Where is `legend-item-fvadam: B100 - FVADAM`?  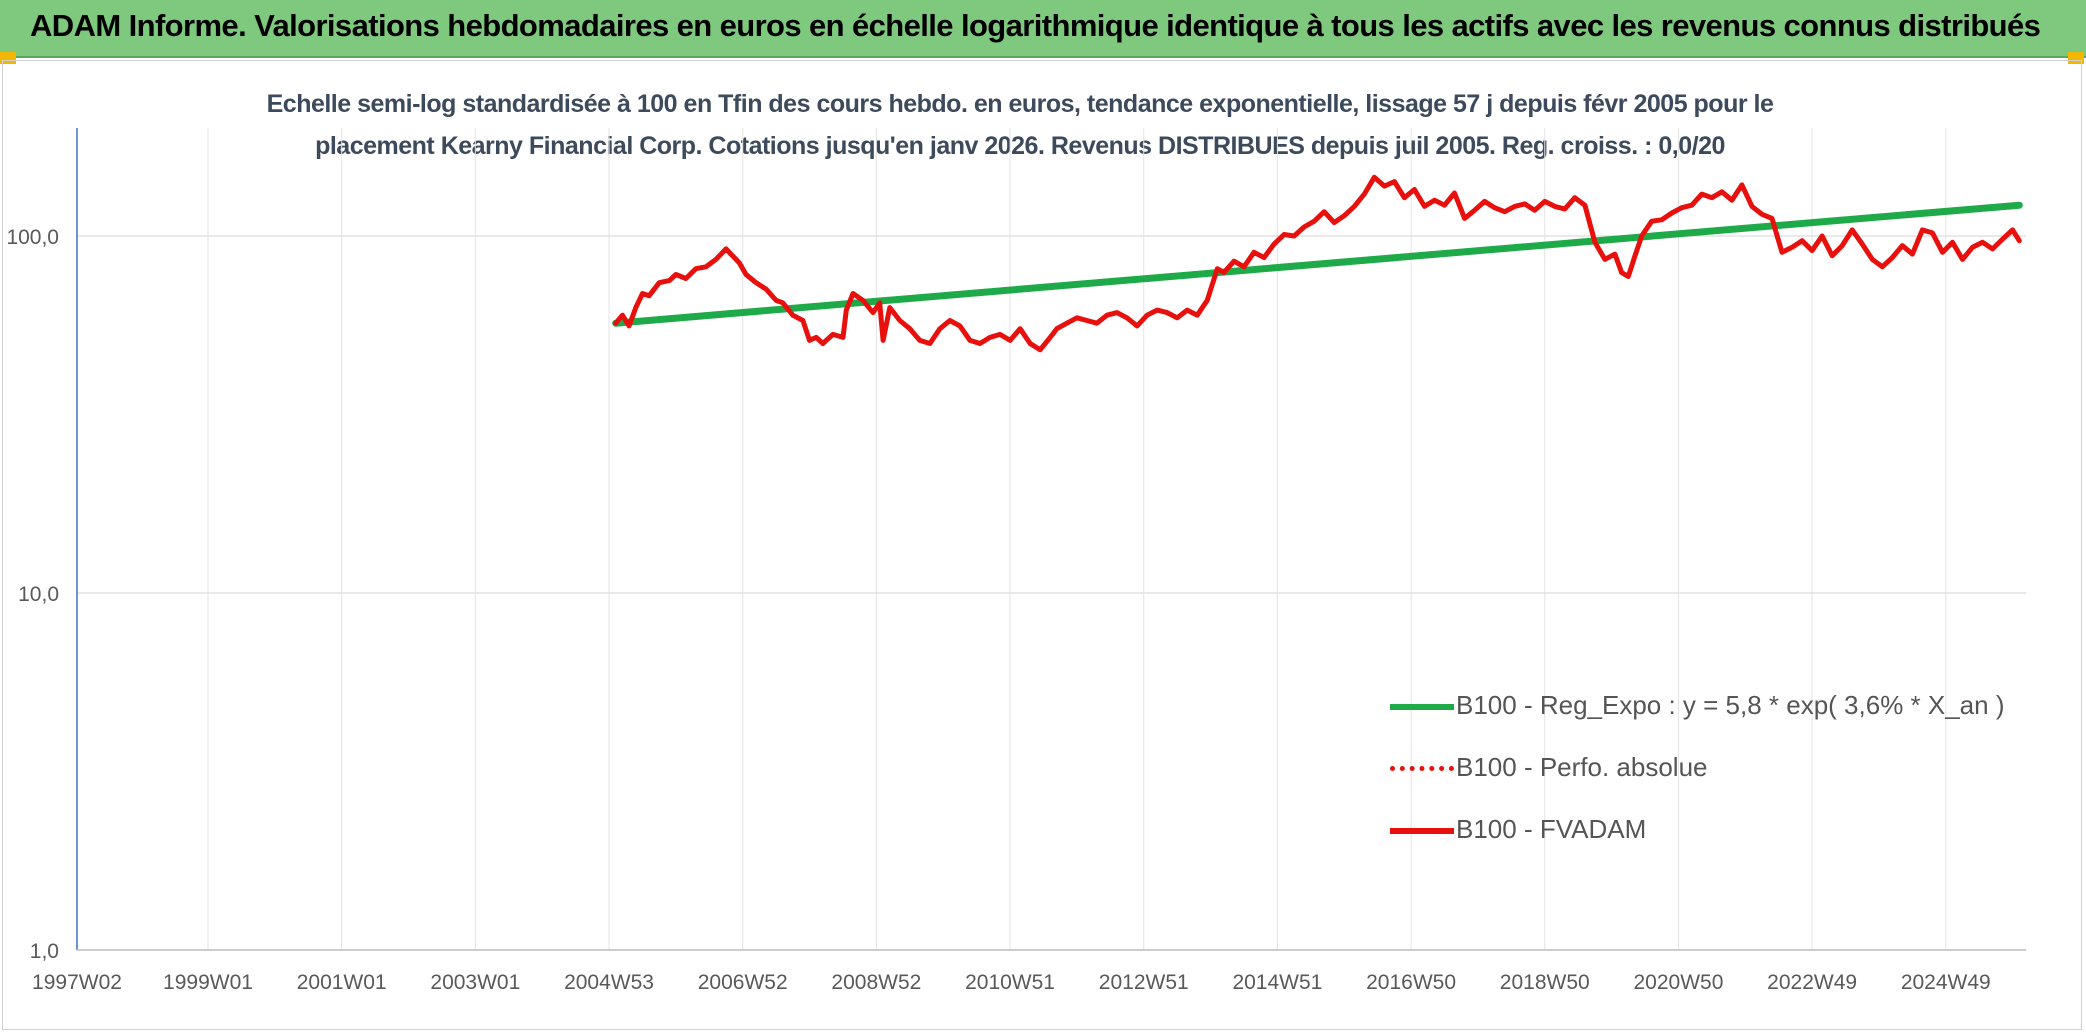
legend-item-fvadam: B100 - FVADAM is located at coordinates (1700, 829).